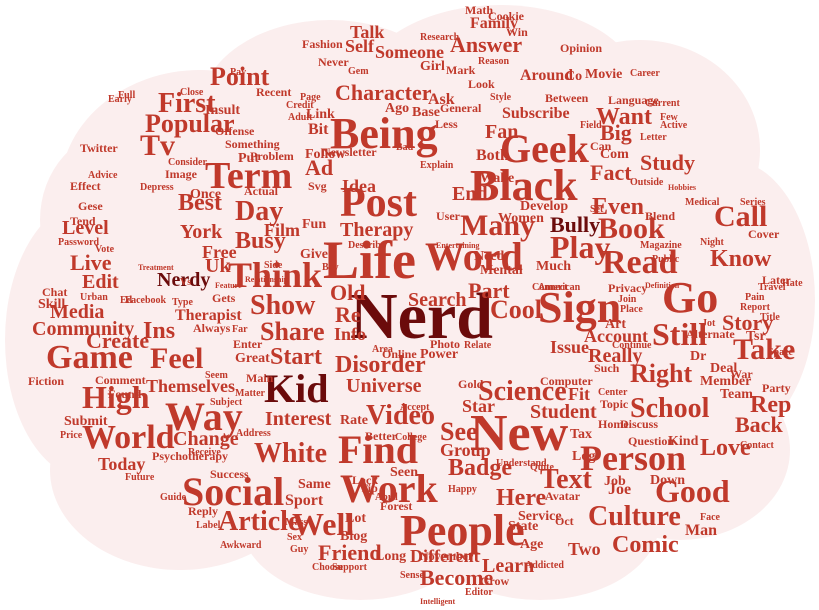 Image resolution: width=819 pixels, height=610 pixels. I want to click on word-reply: Reply, so click(203, 511).